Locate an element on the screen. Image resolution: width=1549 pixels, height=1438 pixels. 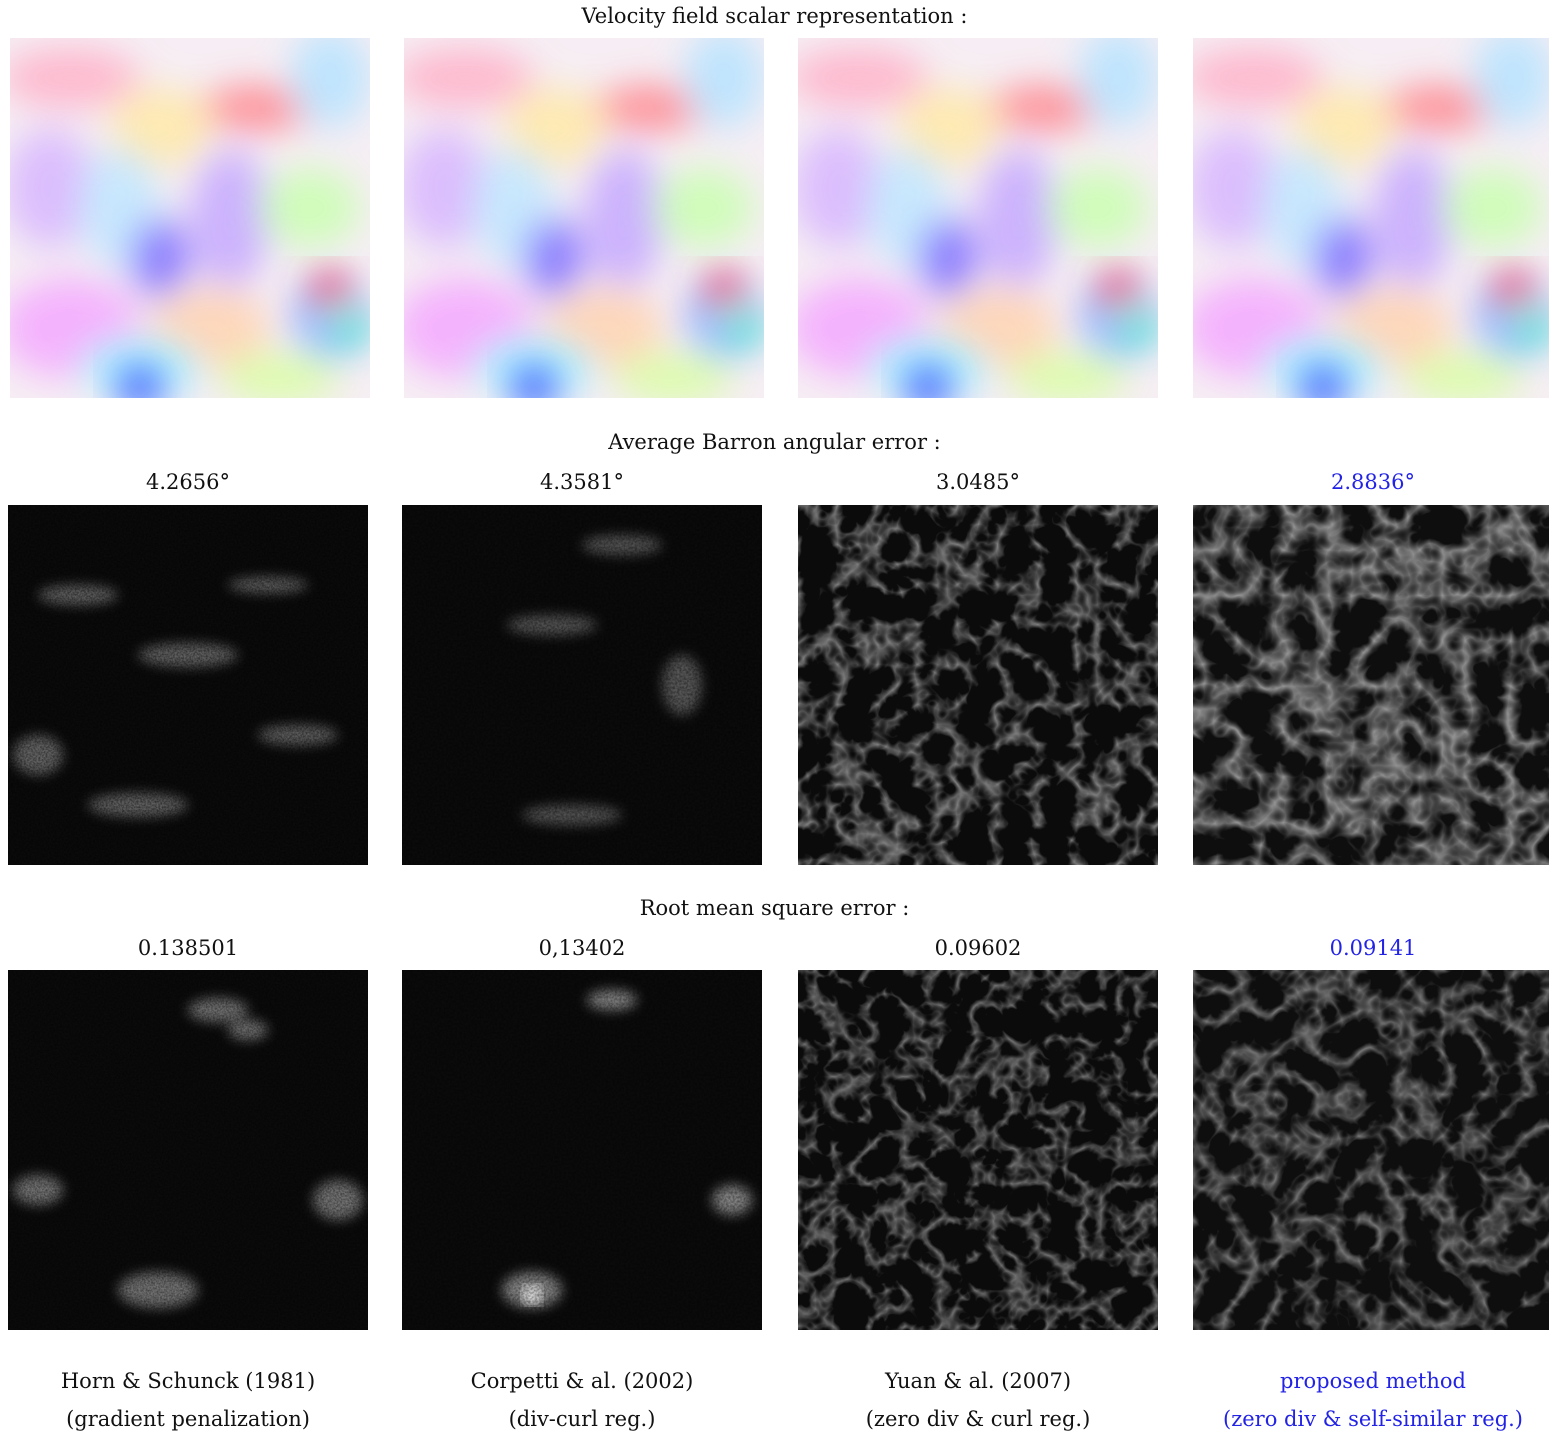
rmse-proposed: 0.09141 is located at coordinates (1373, 948).